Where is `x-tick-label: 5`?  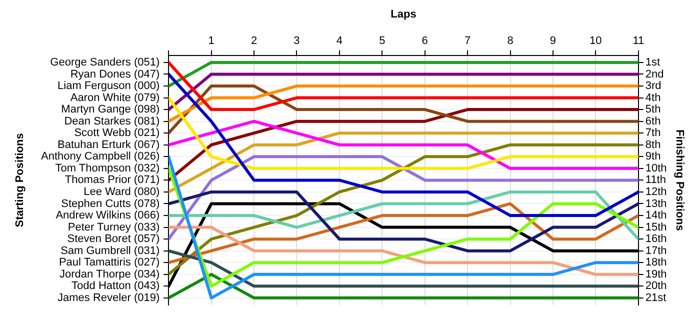
x-tick-label: 5 is located at coordinates (382, 40).